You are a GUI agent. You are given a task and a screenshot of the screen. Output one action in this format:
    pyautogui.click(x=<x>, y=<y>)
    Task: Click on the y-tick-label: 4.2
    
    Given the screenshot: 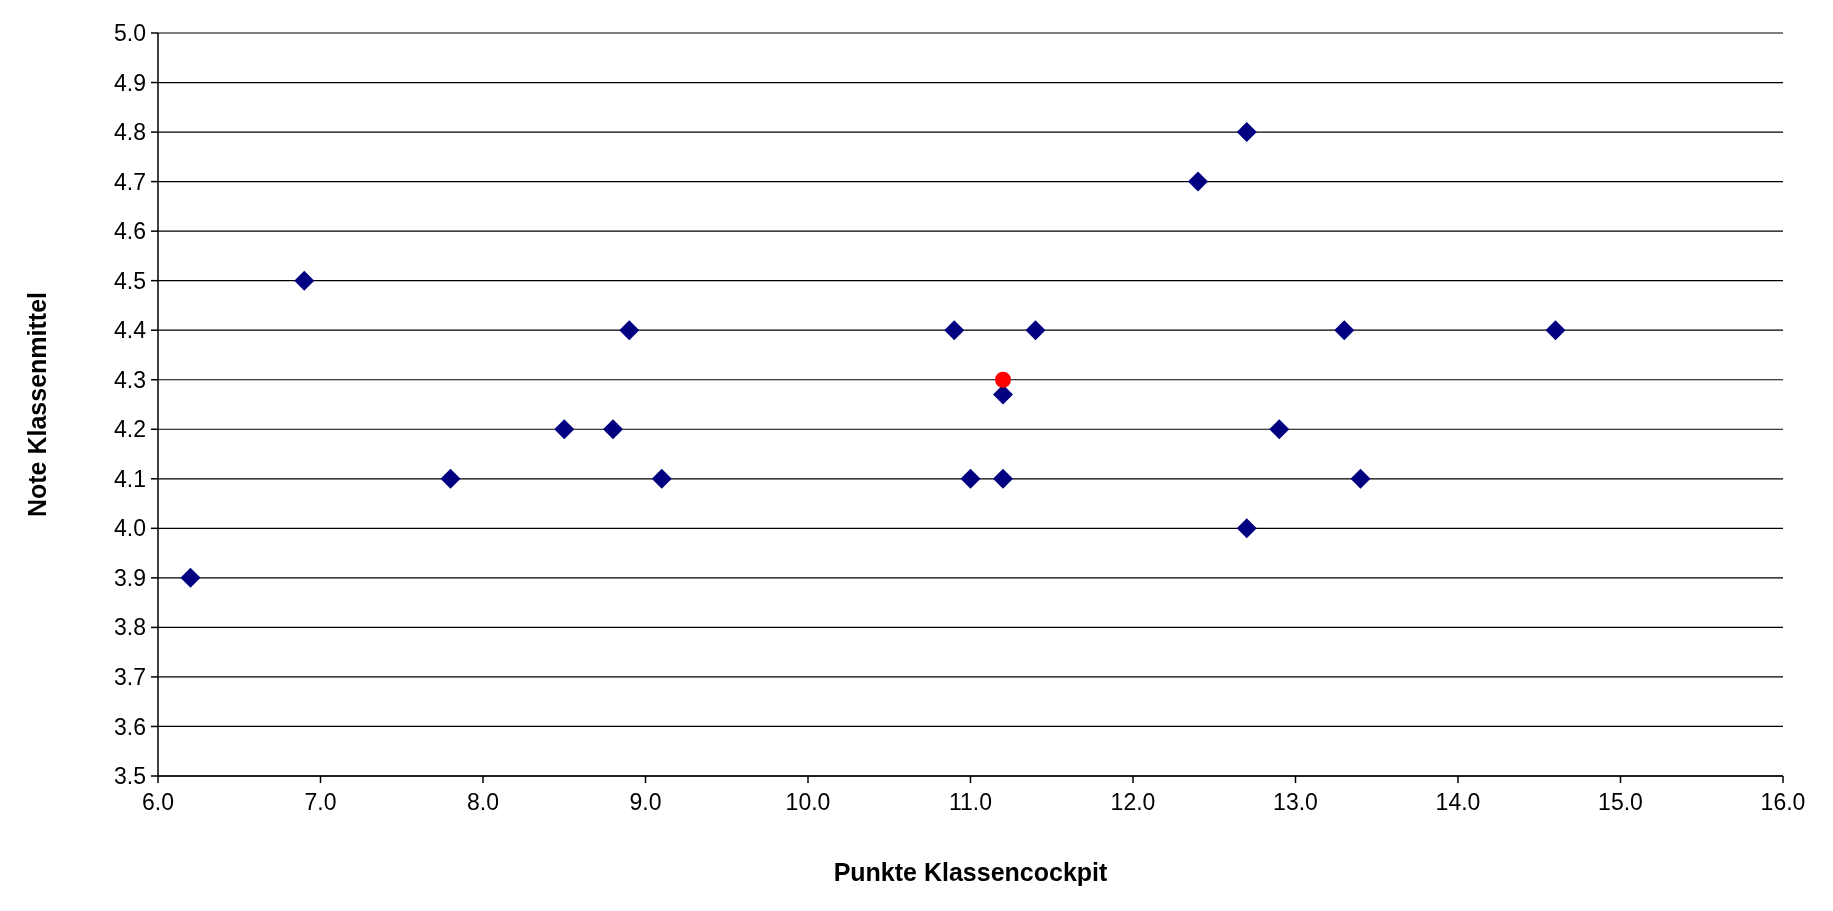 What is the action you would take?
    pyautogui.click(x=130, y=429)
    